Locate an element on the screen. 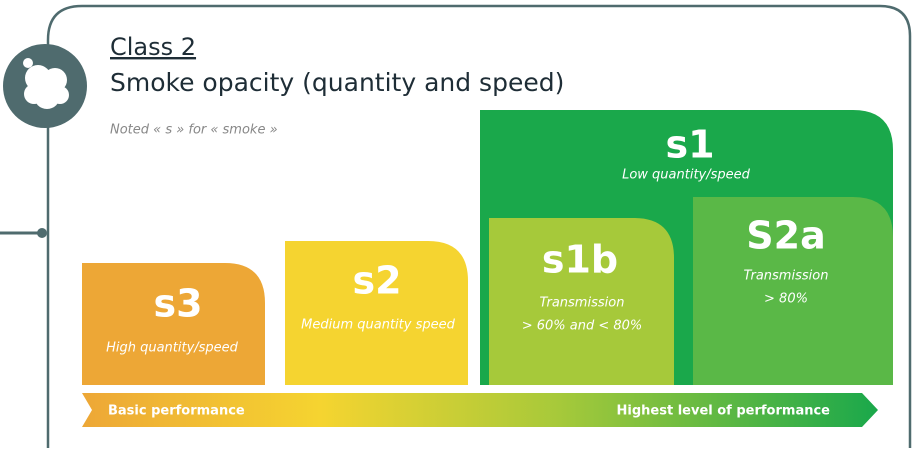  box-desc: > 60% and < 80% is located at coordinates (582, 326).